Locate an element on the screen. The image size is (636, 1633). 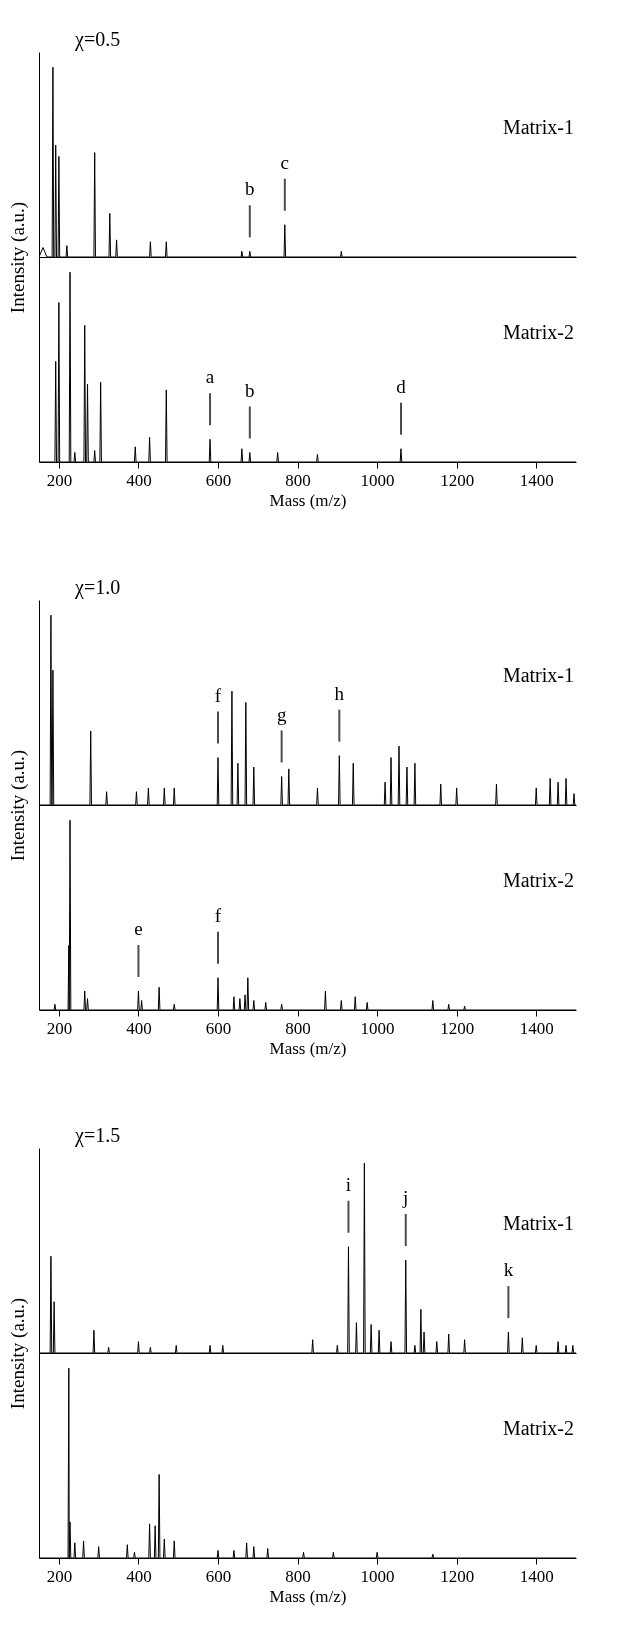
chart-title: χ=1.0 is located at coordinates (97, 587).